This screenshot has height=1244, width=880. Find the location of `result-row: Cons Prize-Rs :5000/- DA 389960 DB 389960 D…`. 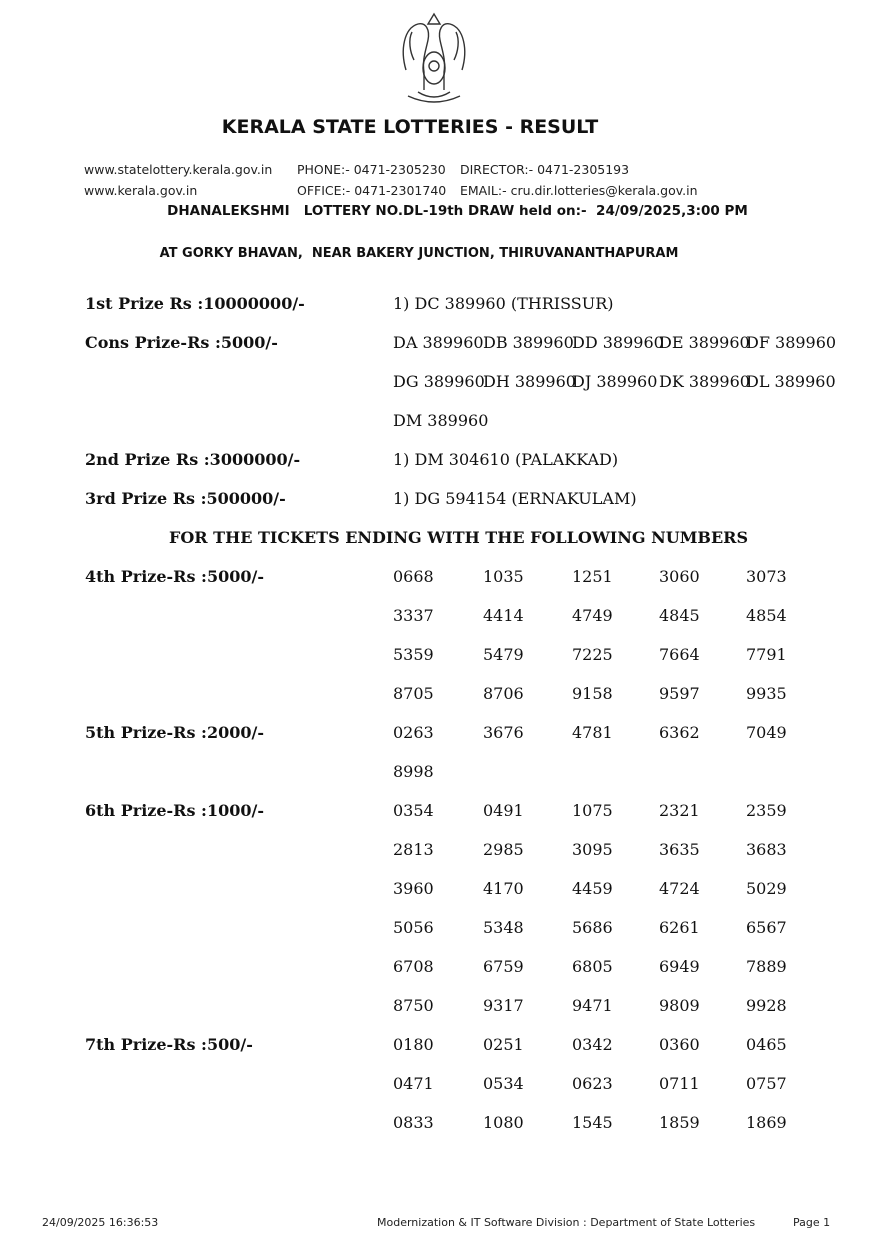

result-row: Cons Prize-Rs :5000/- DA 389960 DB 389960 D… is located at coordinates (440, 342).